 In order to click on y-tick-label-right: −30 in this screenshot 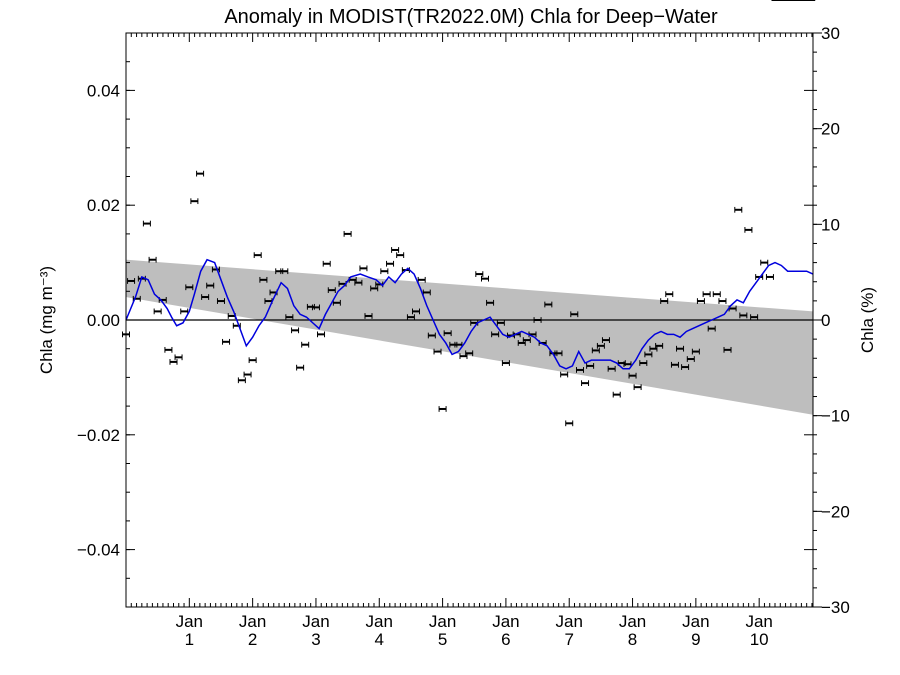, I will do `click(835, 607)`.